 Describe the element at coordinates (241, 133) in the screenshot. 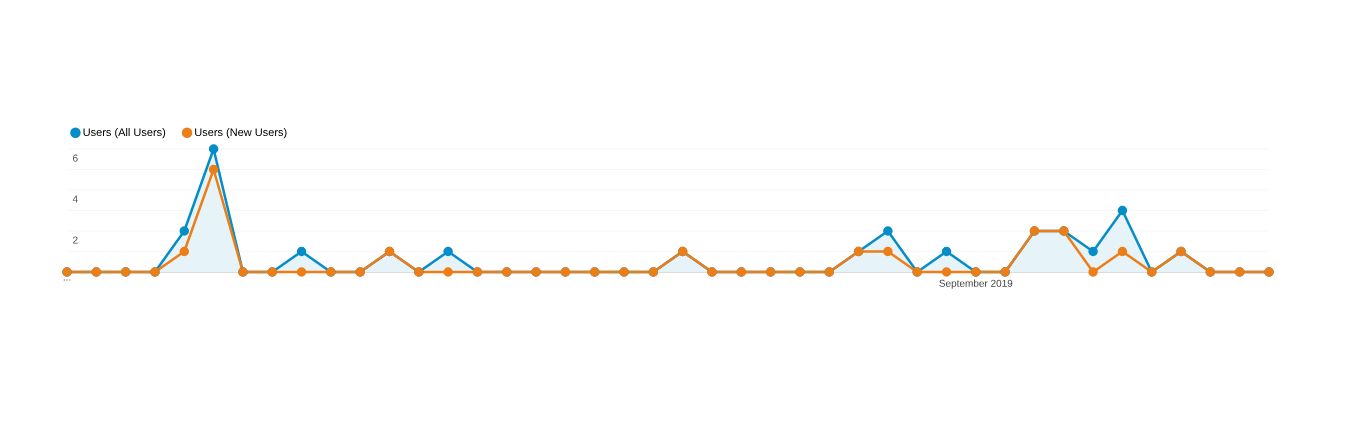

I see `legend-label: Users (New Users)` at that location.